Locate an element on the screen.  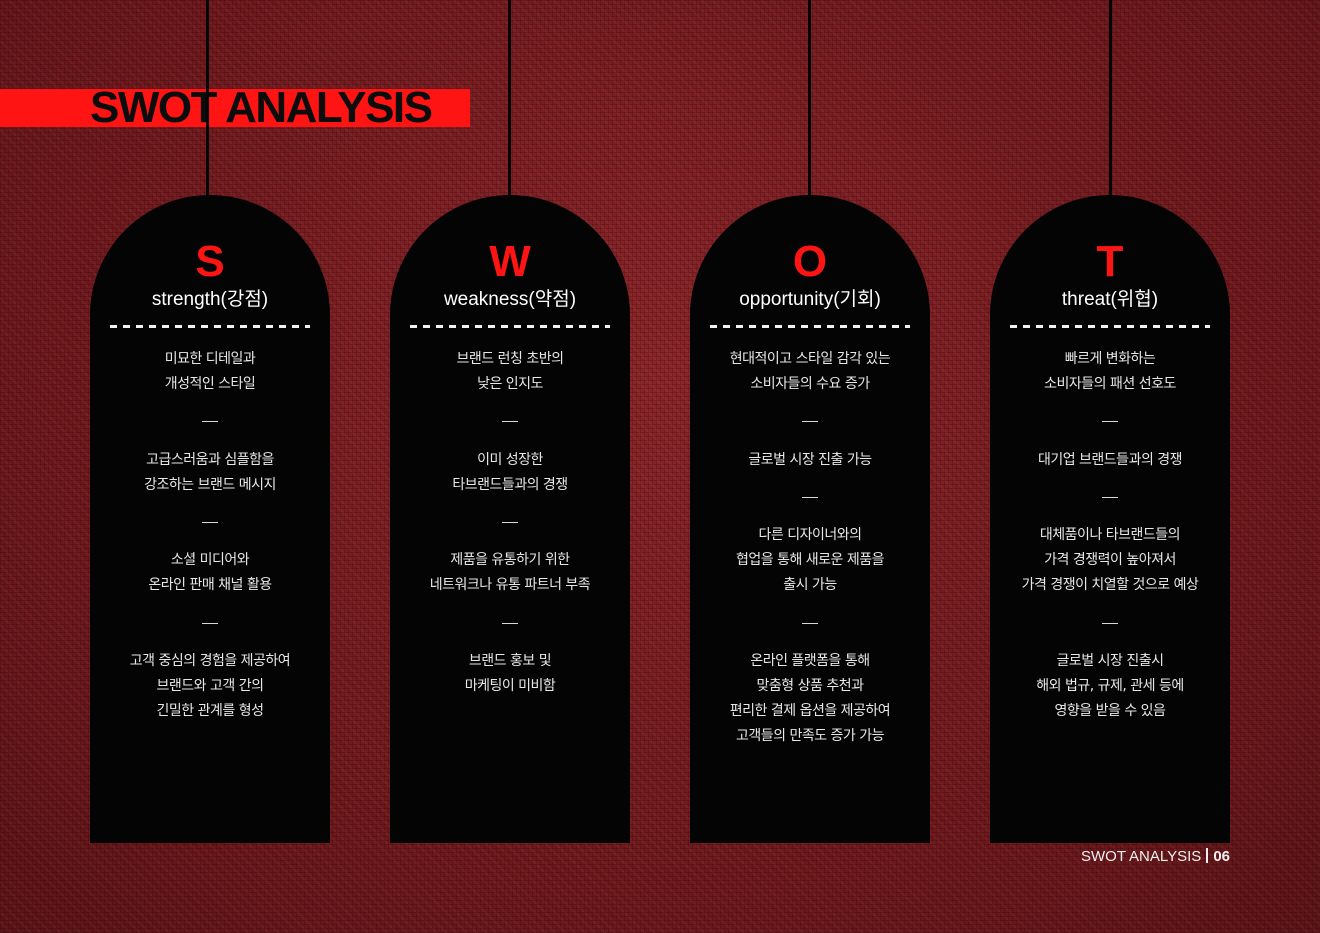
swot-item-line: 편리한 결제 옵션을 제공하여 is located at coordinates (810, 711).